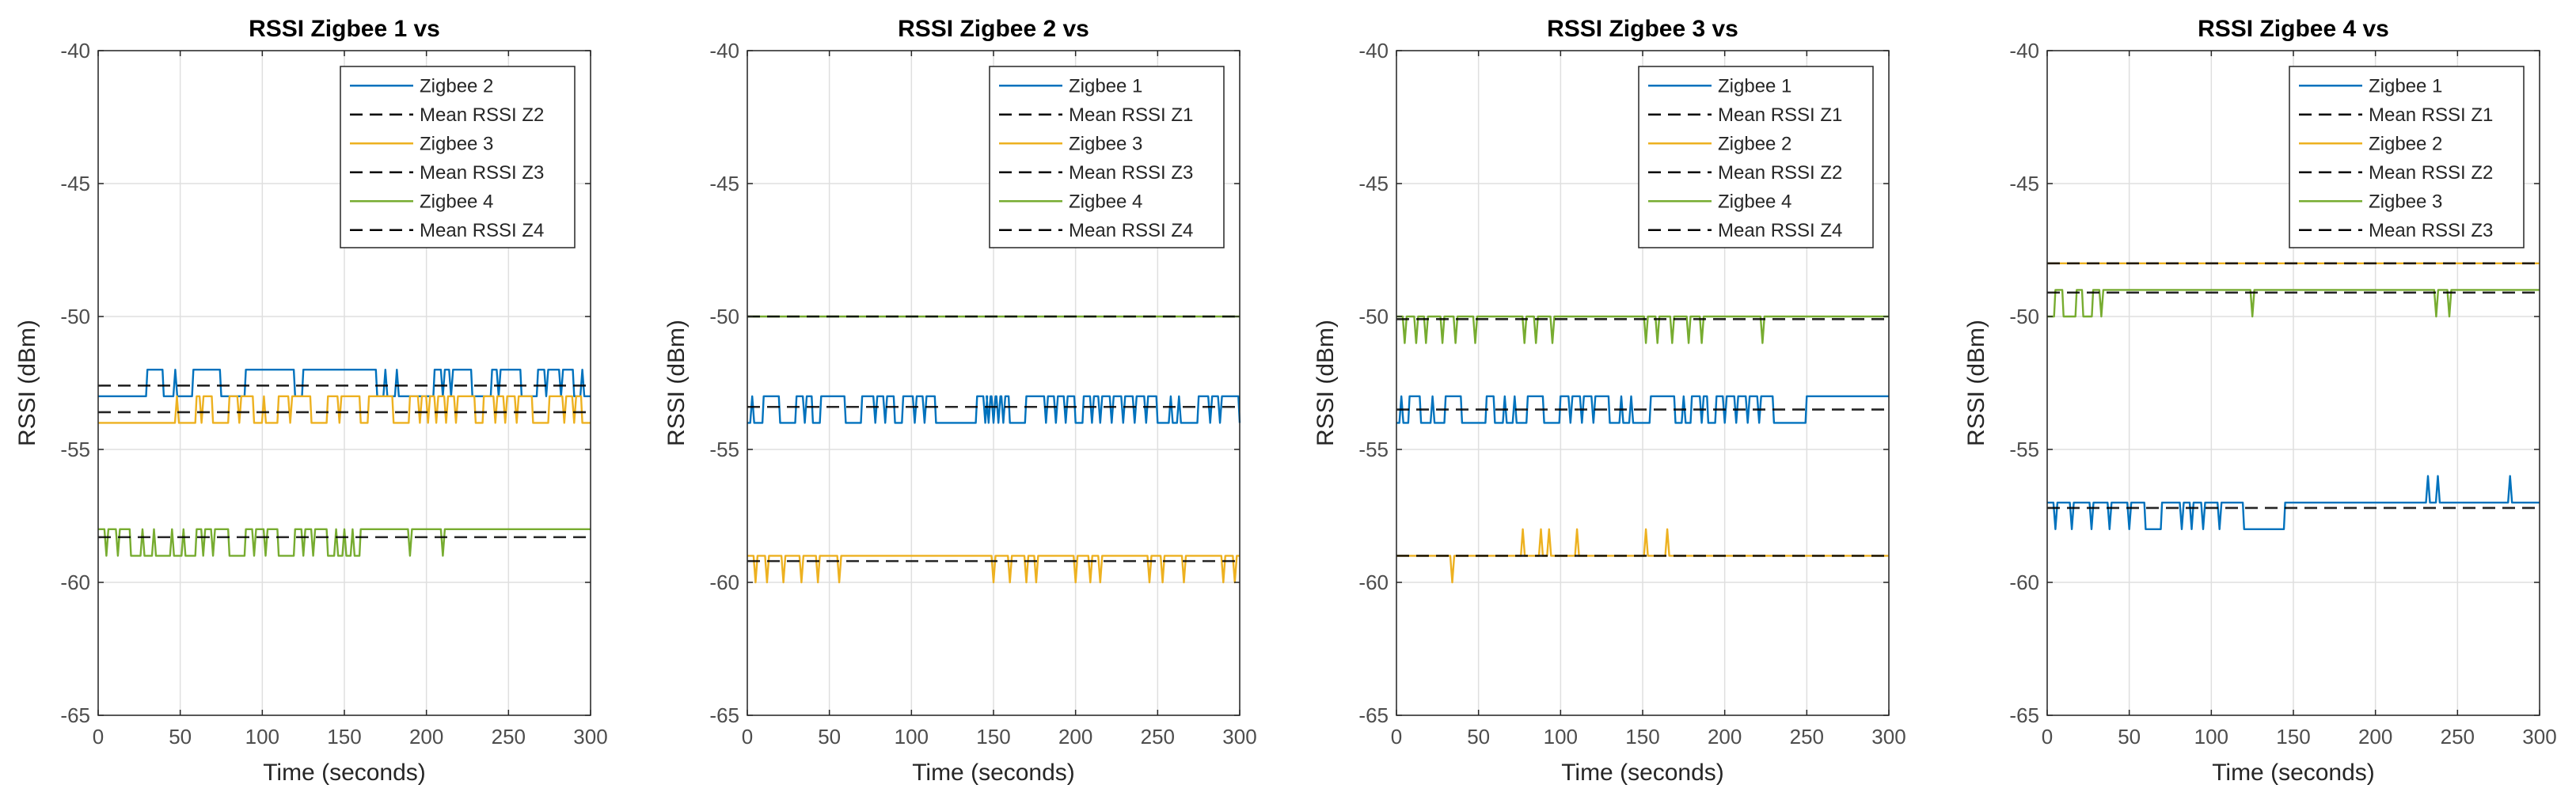 The height and width of the screenshot is (796, 2576). I want to click on legend-label-3: Zigbee 3, so click(457, 143).